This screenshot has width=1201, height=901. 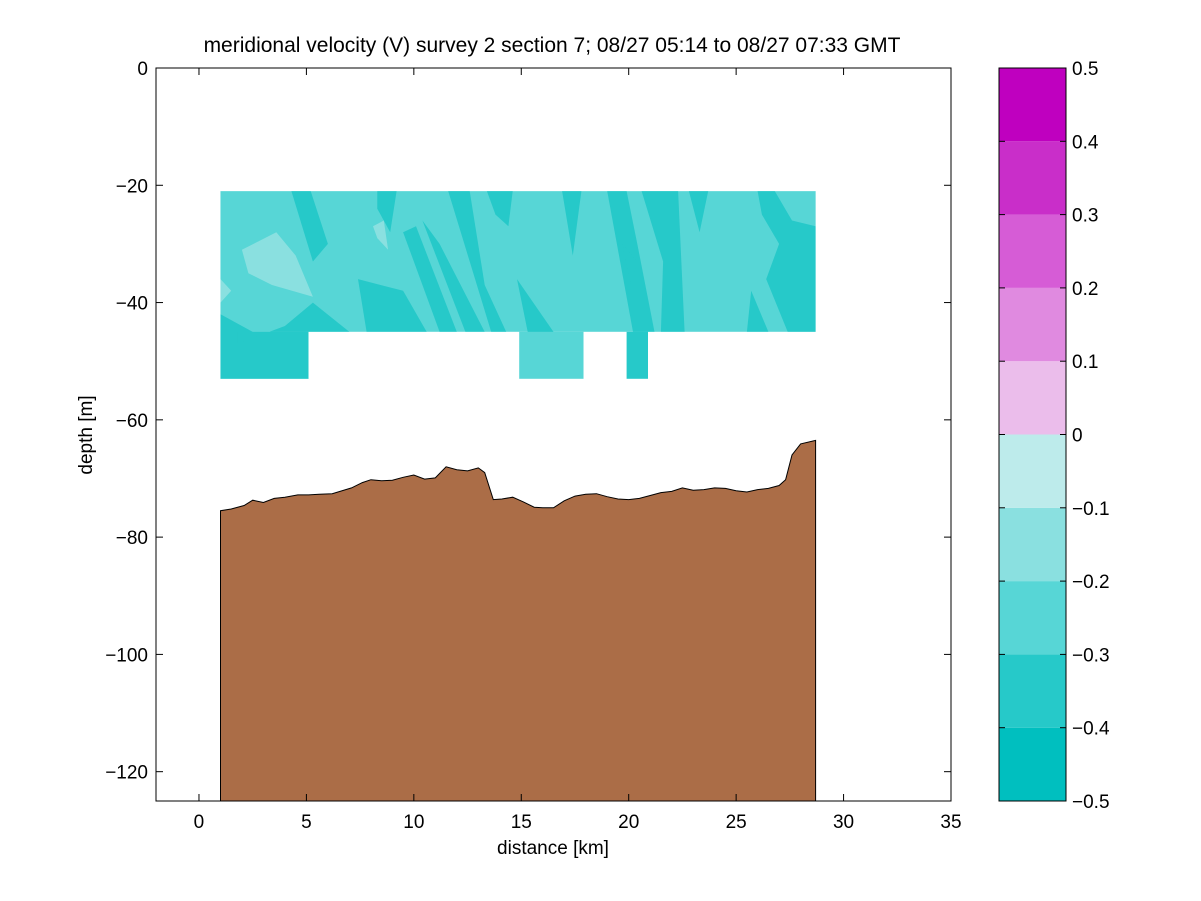 What do you see at coordinates (132, 538) in the screenshot?
I see `y-tick-label: −80` at bounding box center [132, 538].